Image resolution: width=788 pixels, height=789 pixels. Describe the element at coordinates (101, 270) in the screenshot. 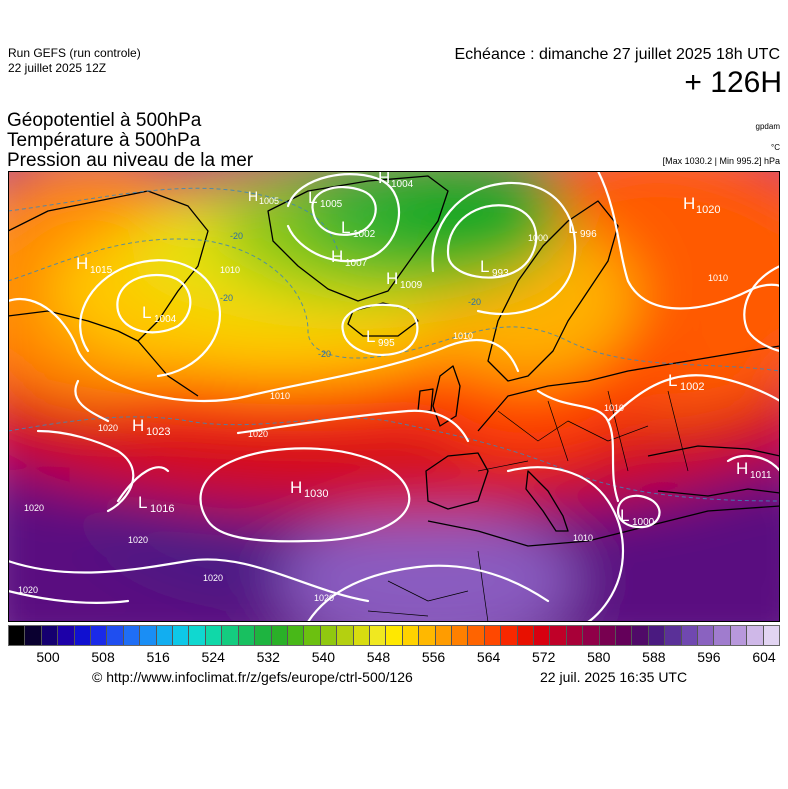

I see `center-value: 1015` at that location.